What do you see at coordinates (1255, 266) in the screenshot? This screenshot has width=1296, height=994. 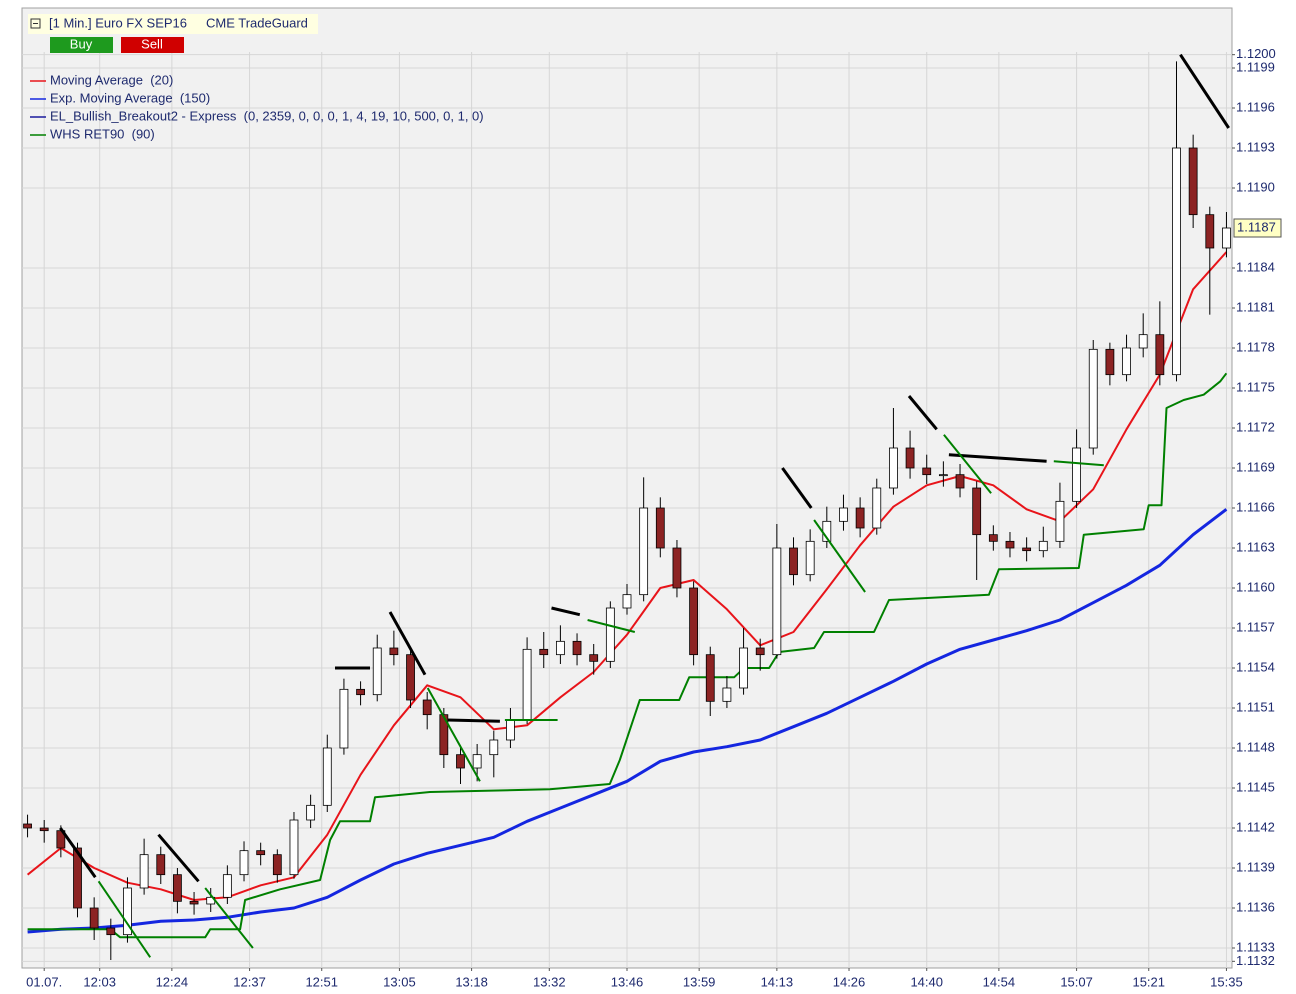 I see `y-tick-label: 1.1184` at bounding box center [1255, 266].